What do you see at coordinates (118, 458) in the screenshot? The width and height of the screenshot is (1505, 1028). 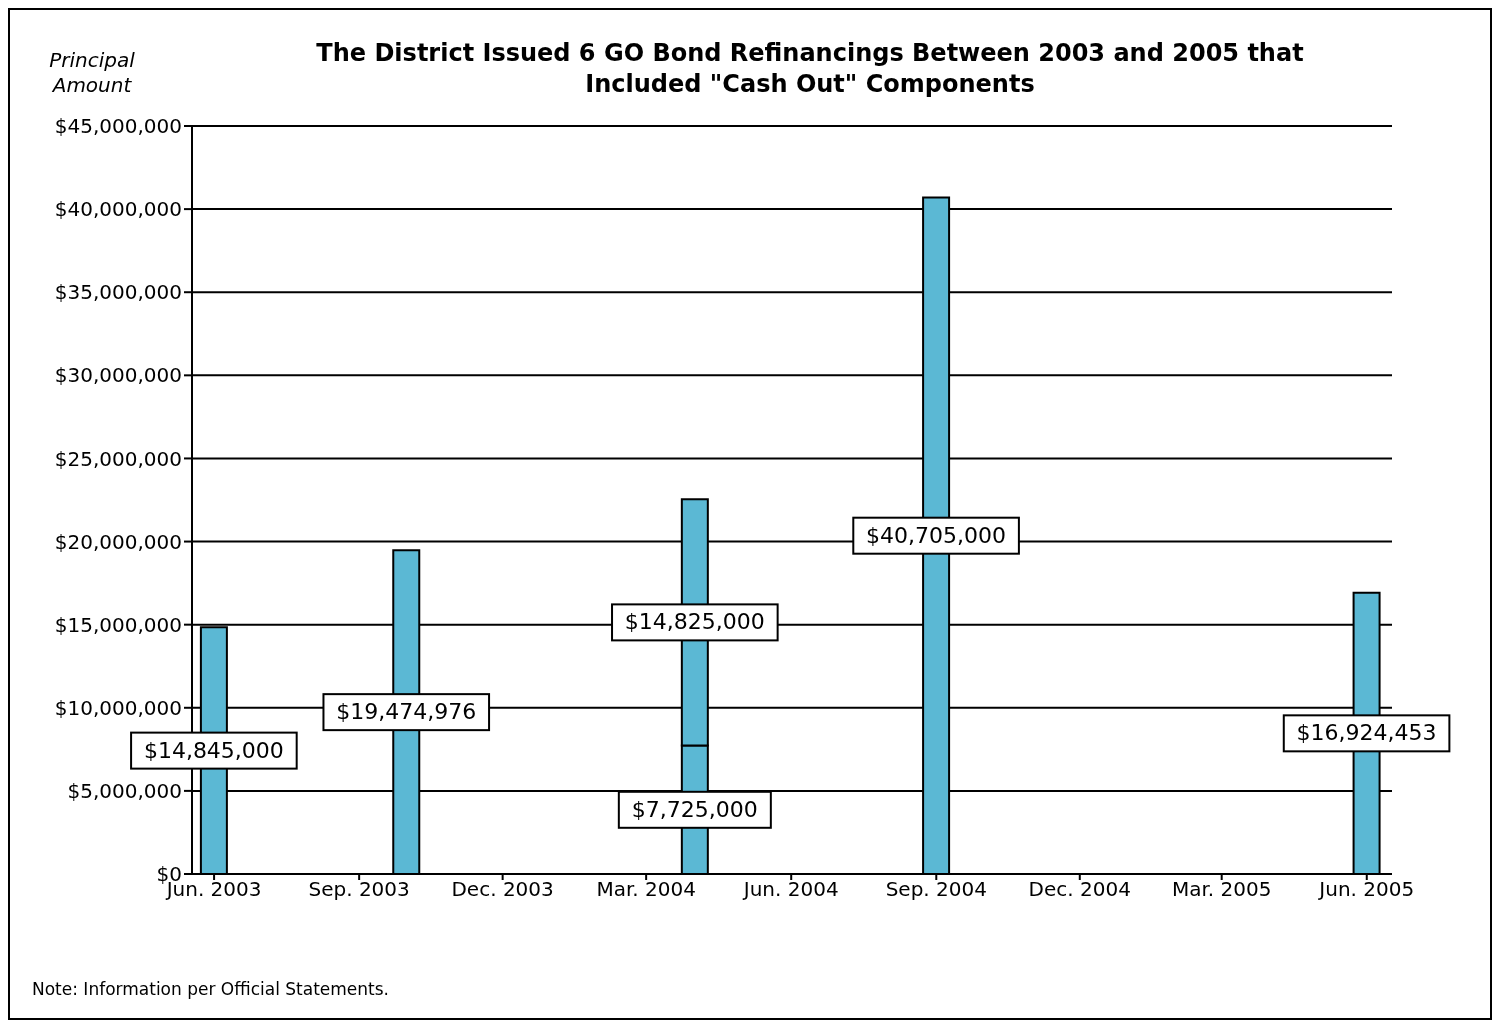 I see `y-tick-label: $25,000,000` at bounding box center [118, 458].